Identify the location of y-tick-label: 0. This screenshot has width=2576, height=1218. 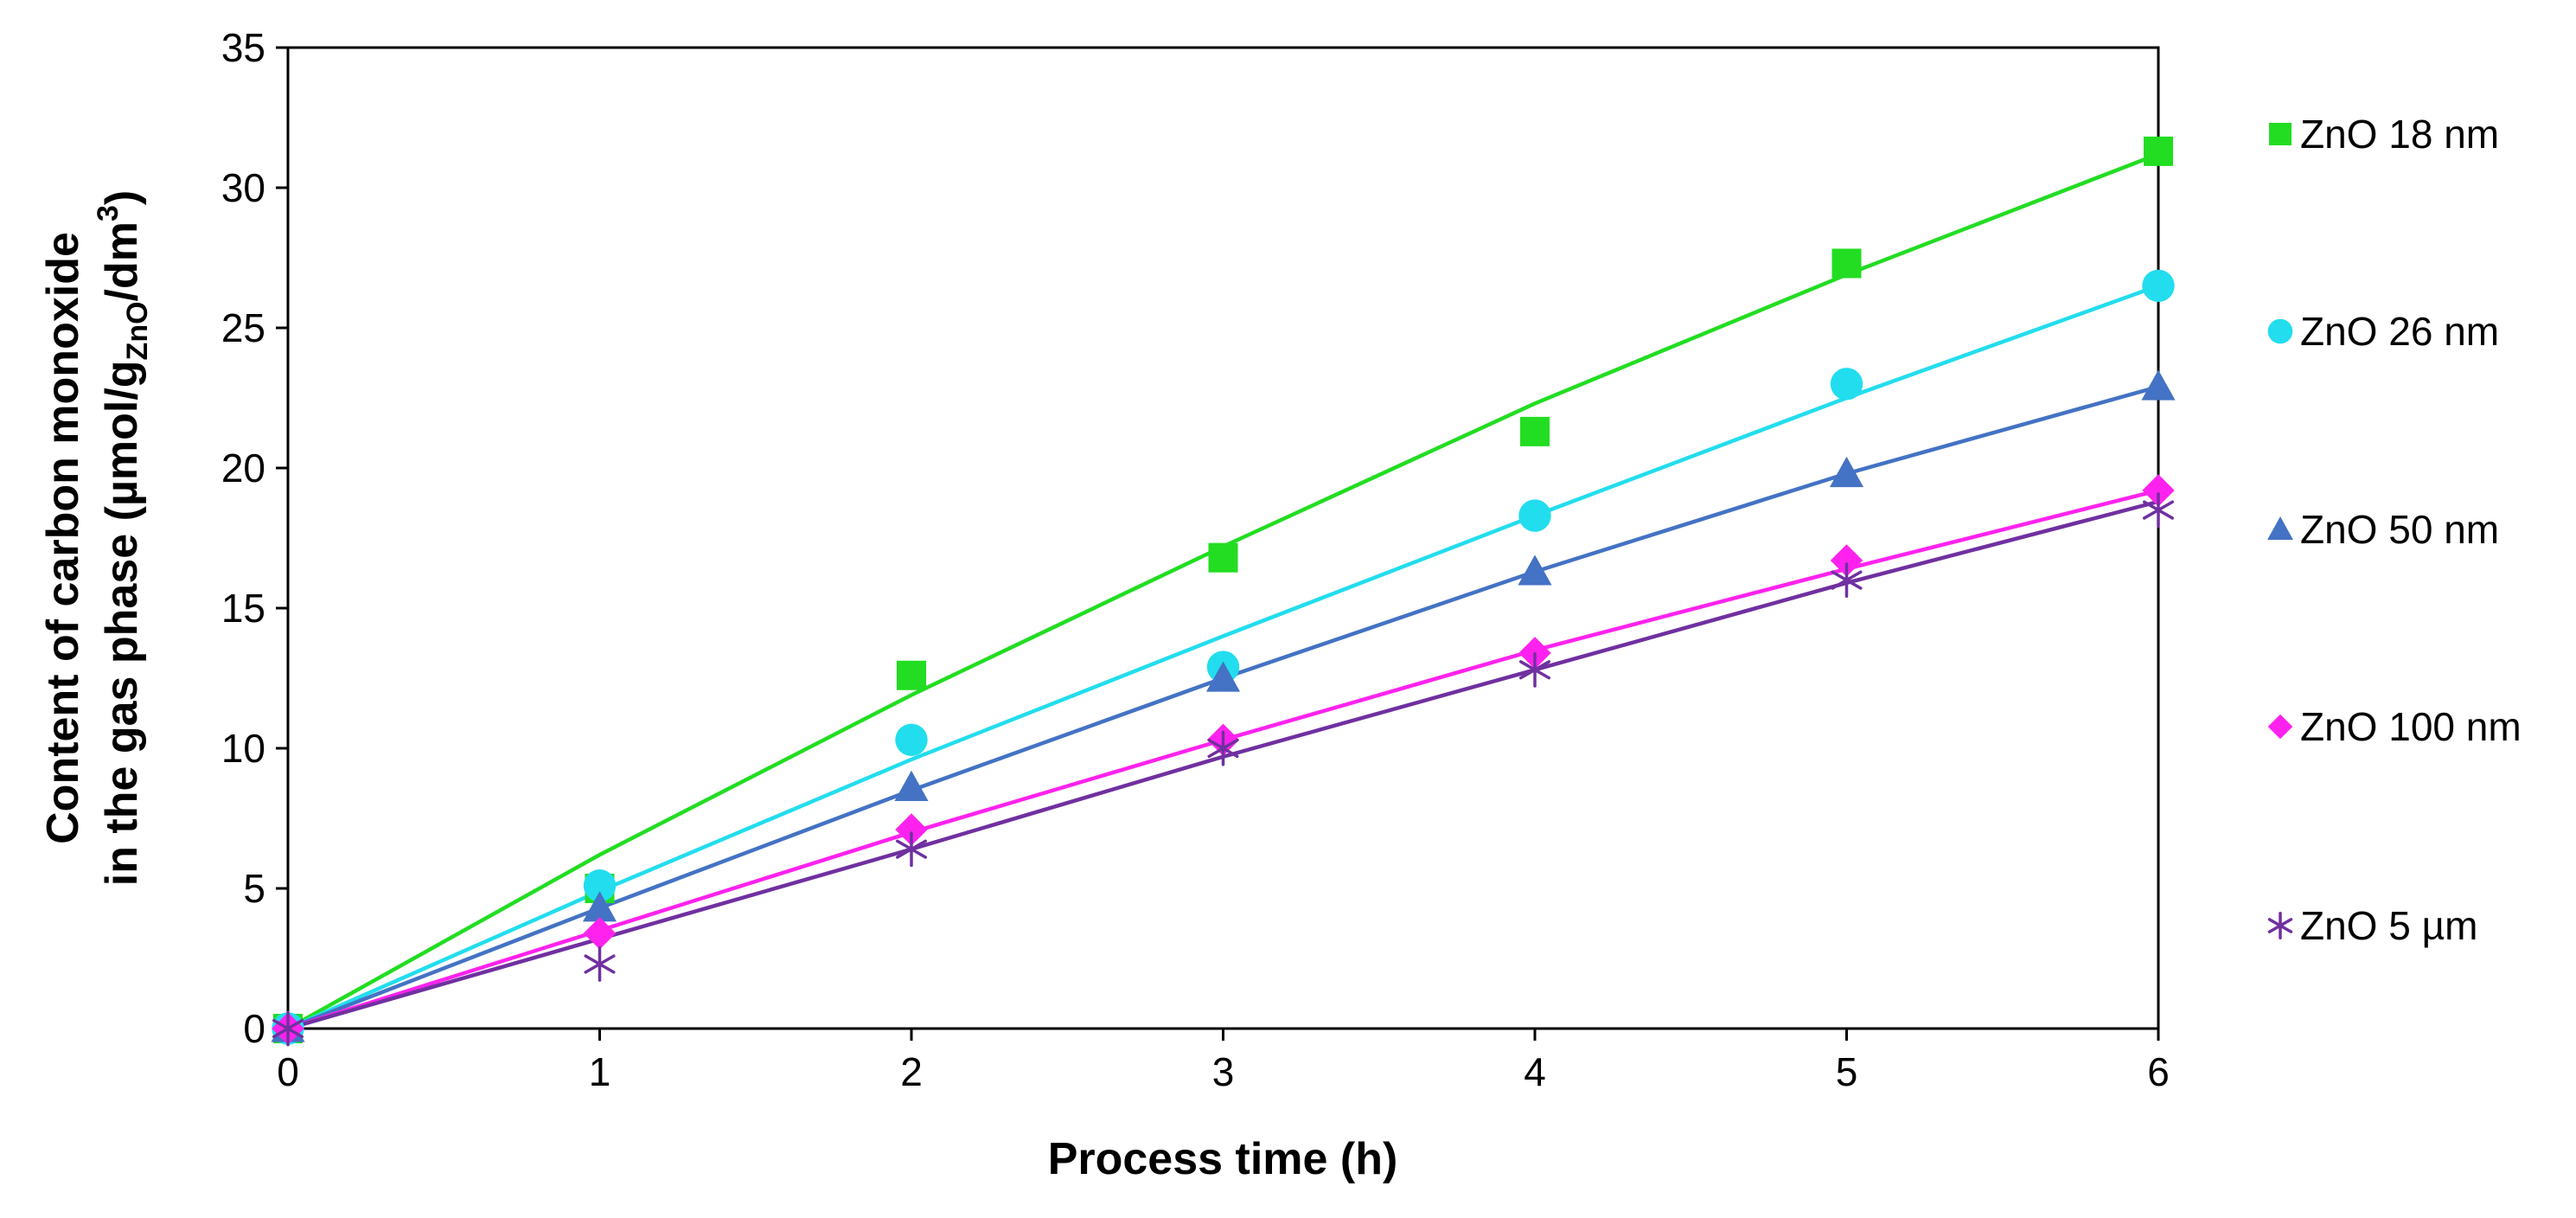
(254, 1028).